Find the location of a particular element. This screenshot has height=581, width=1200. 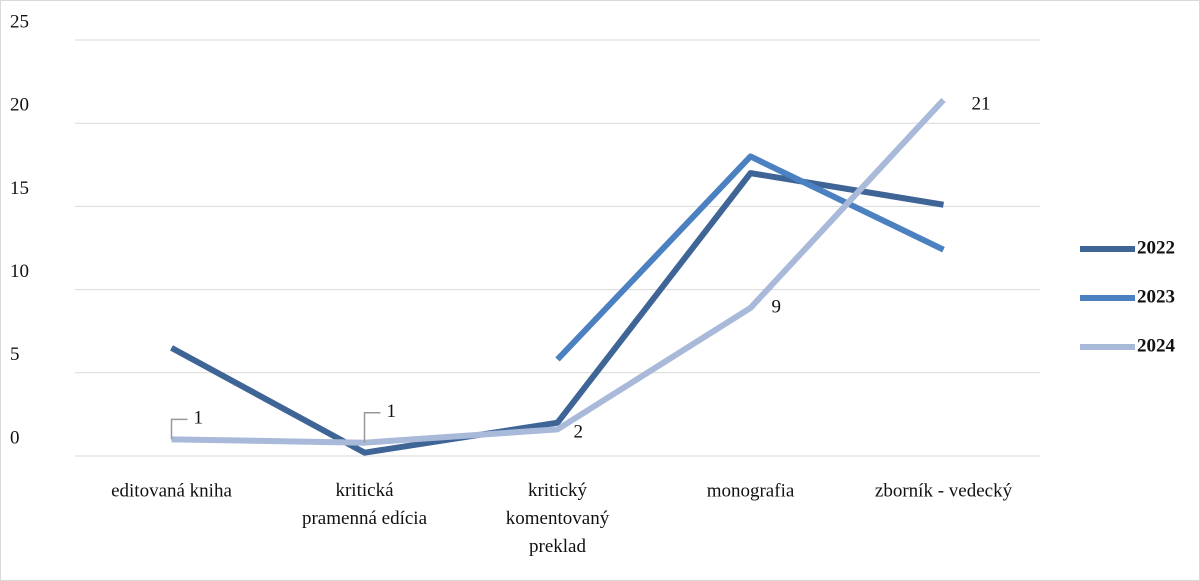

x-tick-label: monografia is located at coordinates (751, 490).